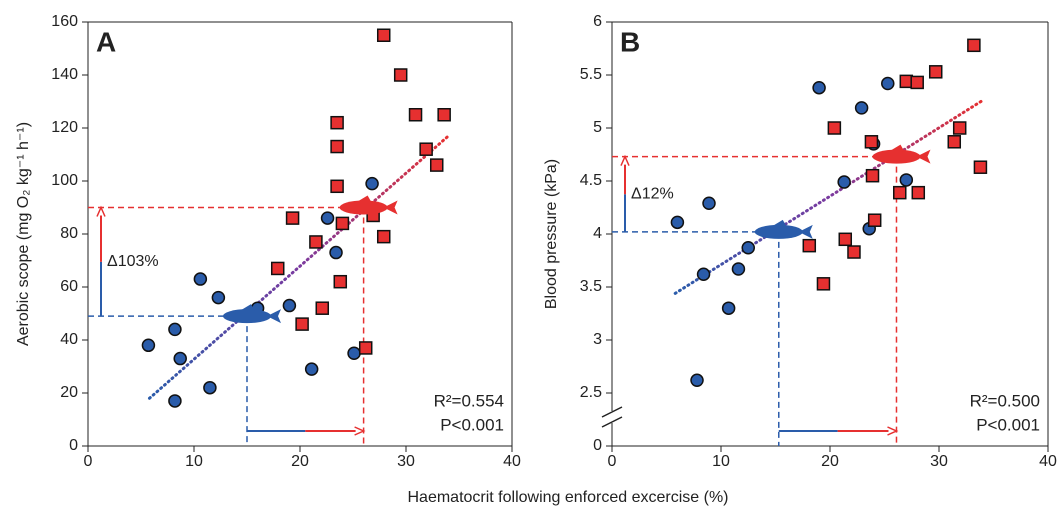  Describe the element at coordinates (597, 233) in the screenshot. I see `y-tick-label: 4` at that location.